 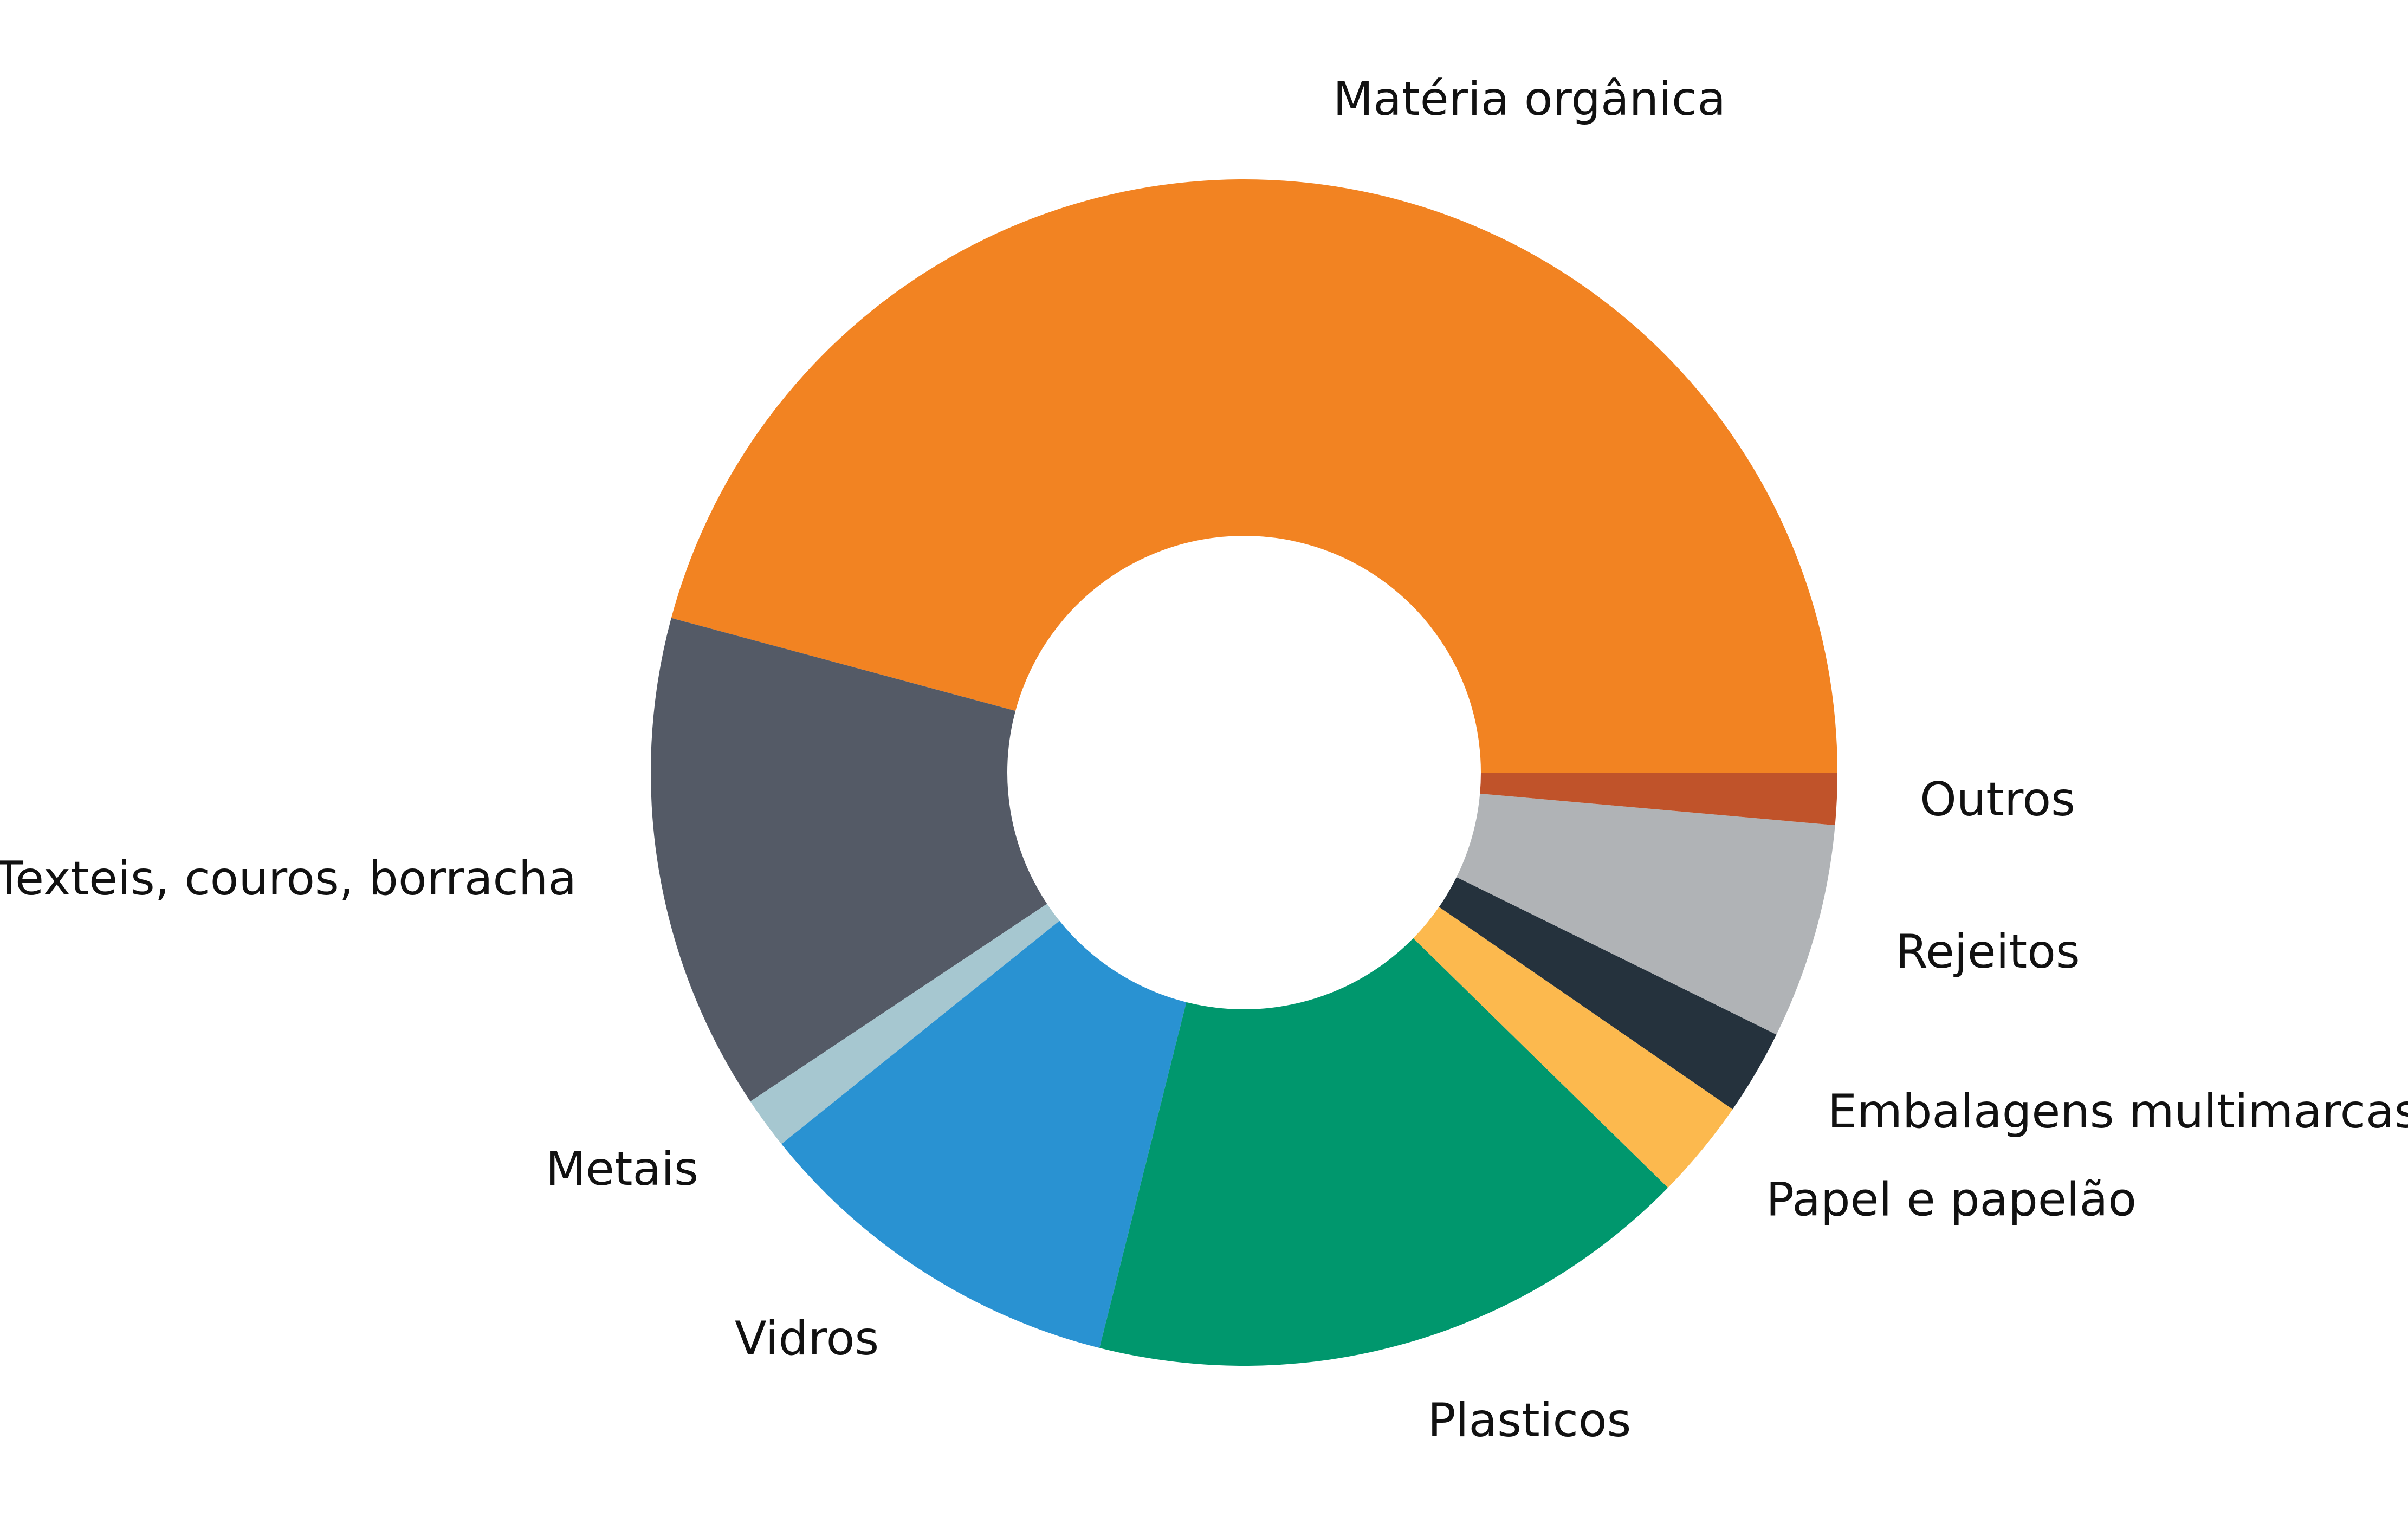 What do you see at coordinates (849, 860) in the screenshot?
I see `slice-texteis-couros-borracha` at bounding box center [849, 860].